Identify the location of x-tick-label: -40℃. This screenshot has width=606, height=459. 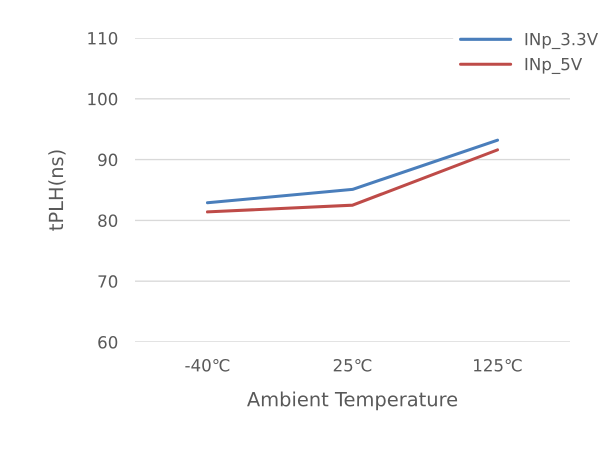
(207, 365).